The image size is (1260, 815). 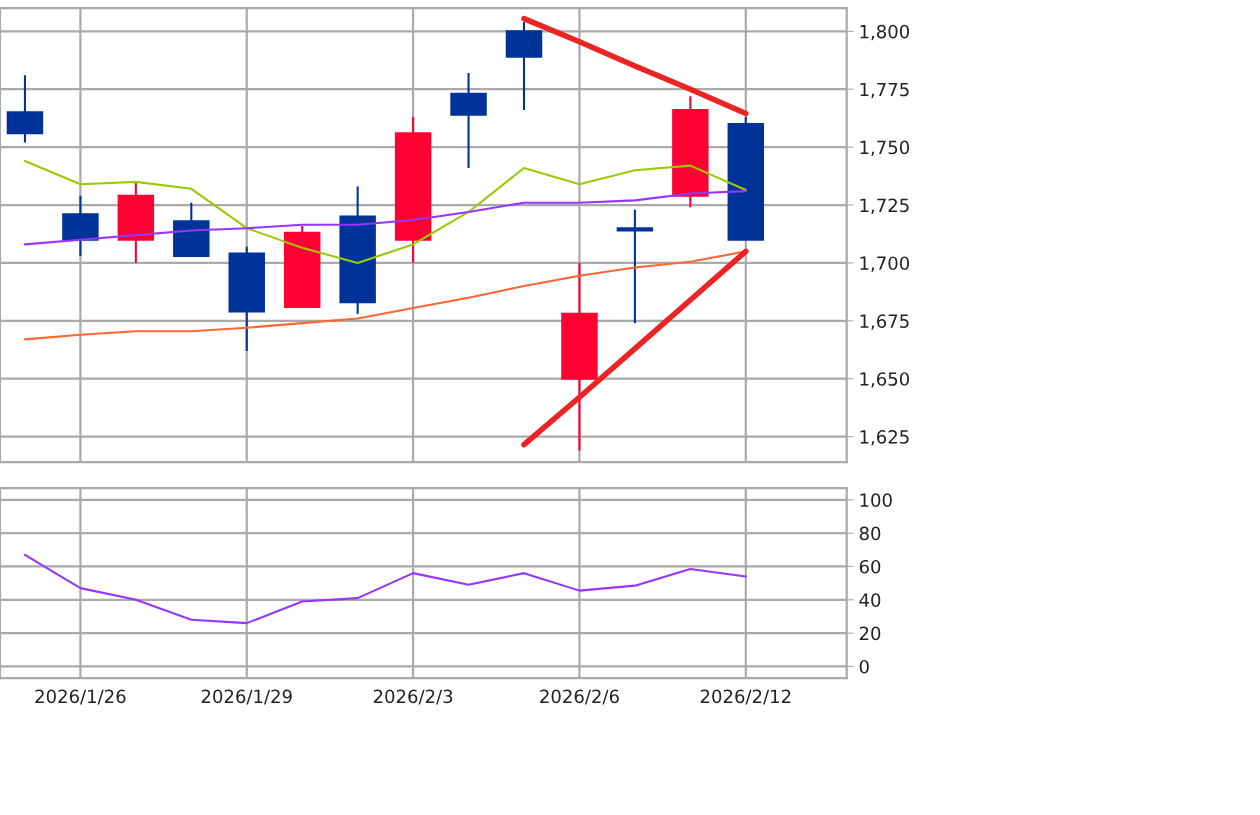 What do you see at coordinates (884, 90) in the screenshot?
I see `y-tick-label: 1,775` at bounding box center [884, 90].